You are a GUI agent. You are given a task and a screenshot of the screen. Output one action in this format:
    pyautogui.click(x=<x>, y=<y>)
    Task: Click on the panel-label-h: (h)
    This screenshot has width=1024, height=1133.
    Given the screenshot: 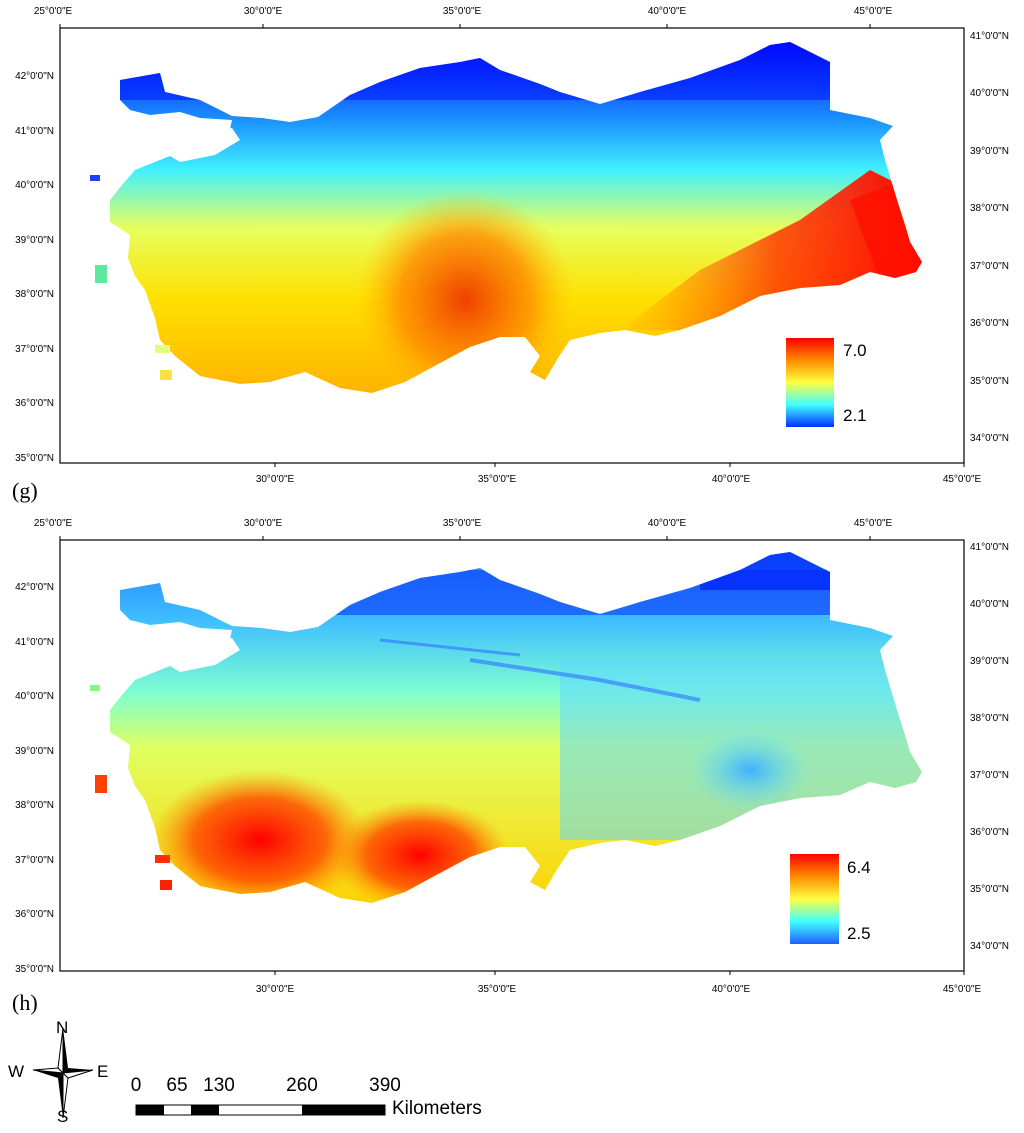 What is the action you would take?
    pyautogui.click(x=25, y=1002)
    